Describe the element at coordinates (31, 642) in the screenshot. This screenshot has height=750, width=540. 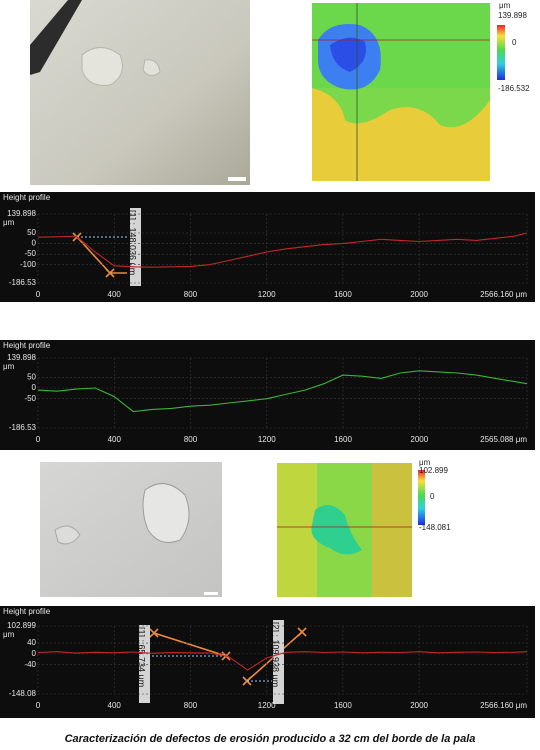
I see `y-tick-label: 40` at that location.